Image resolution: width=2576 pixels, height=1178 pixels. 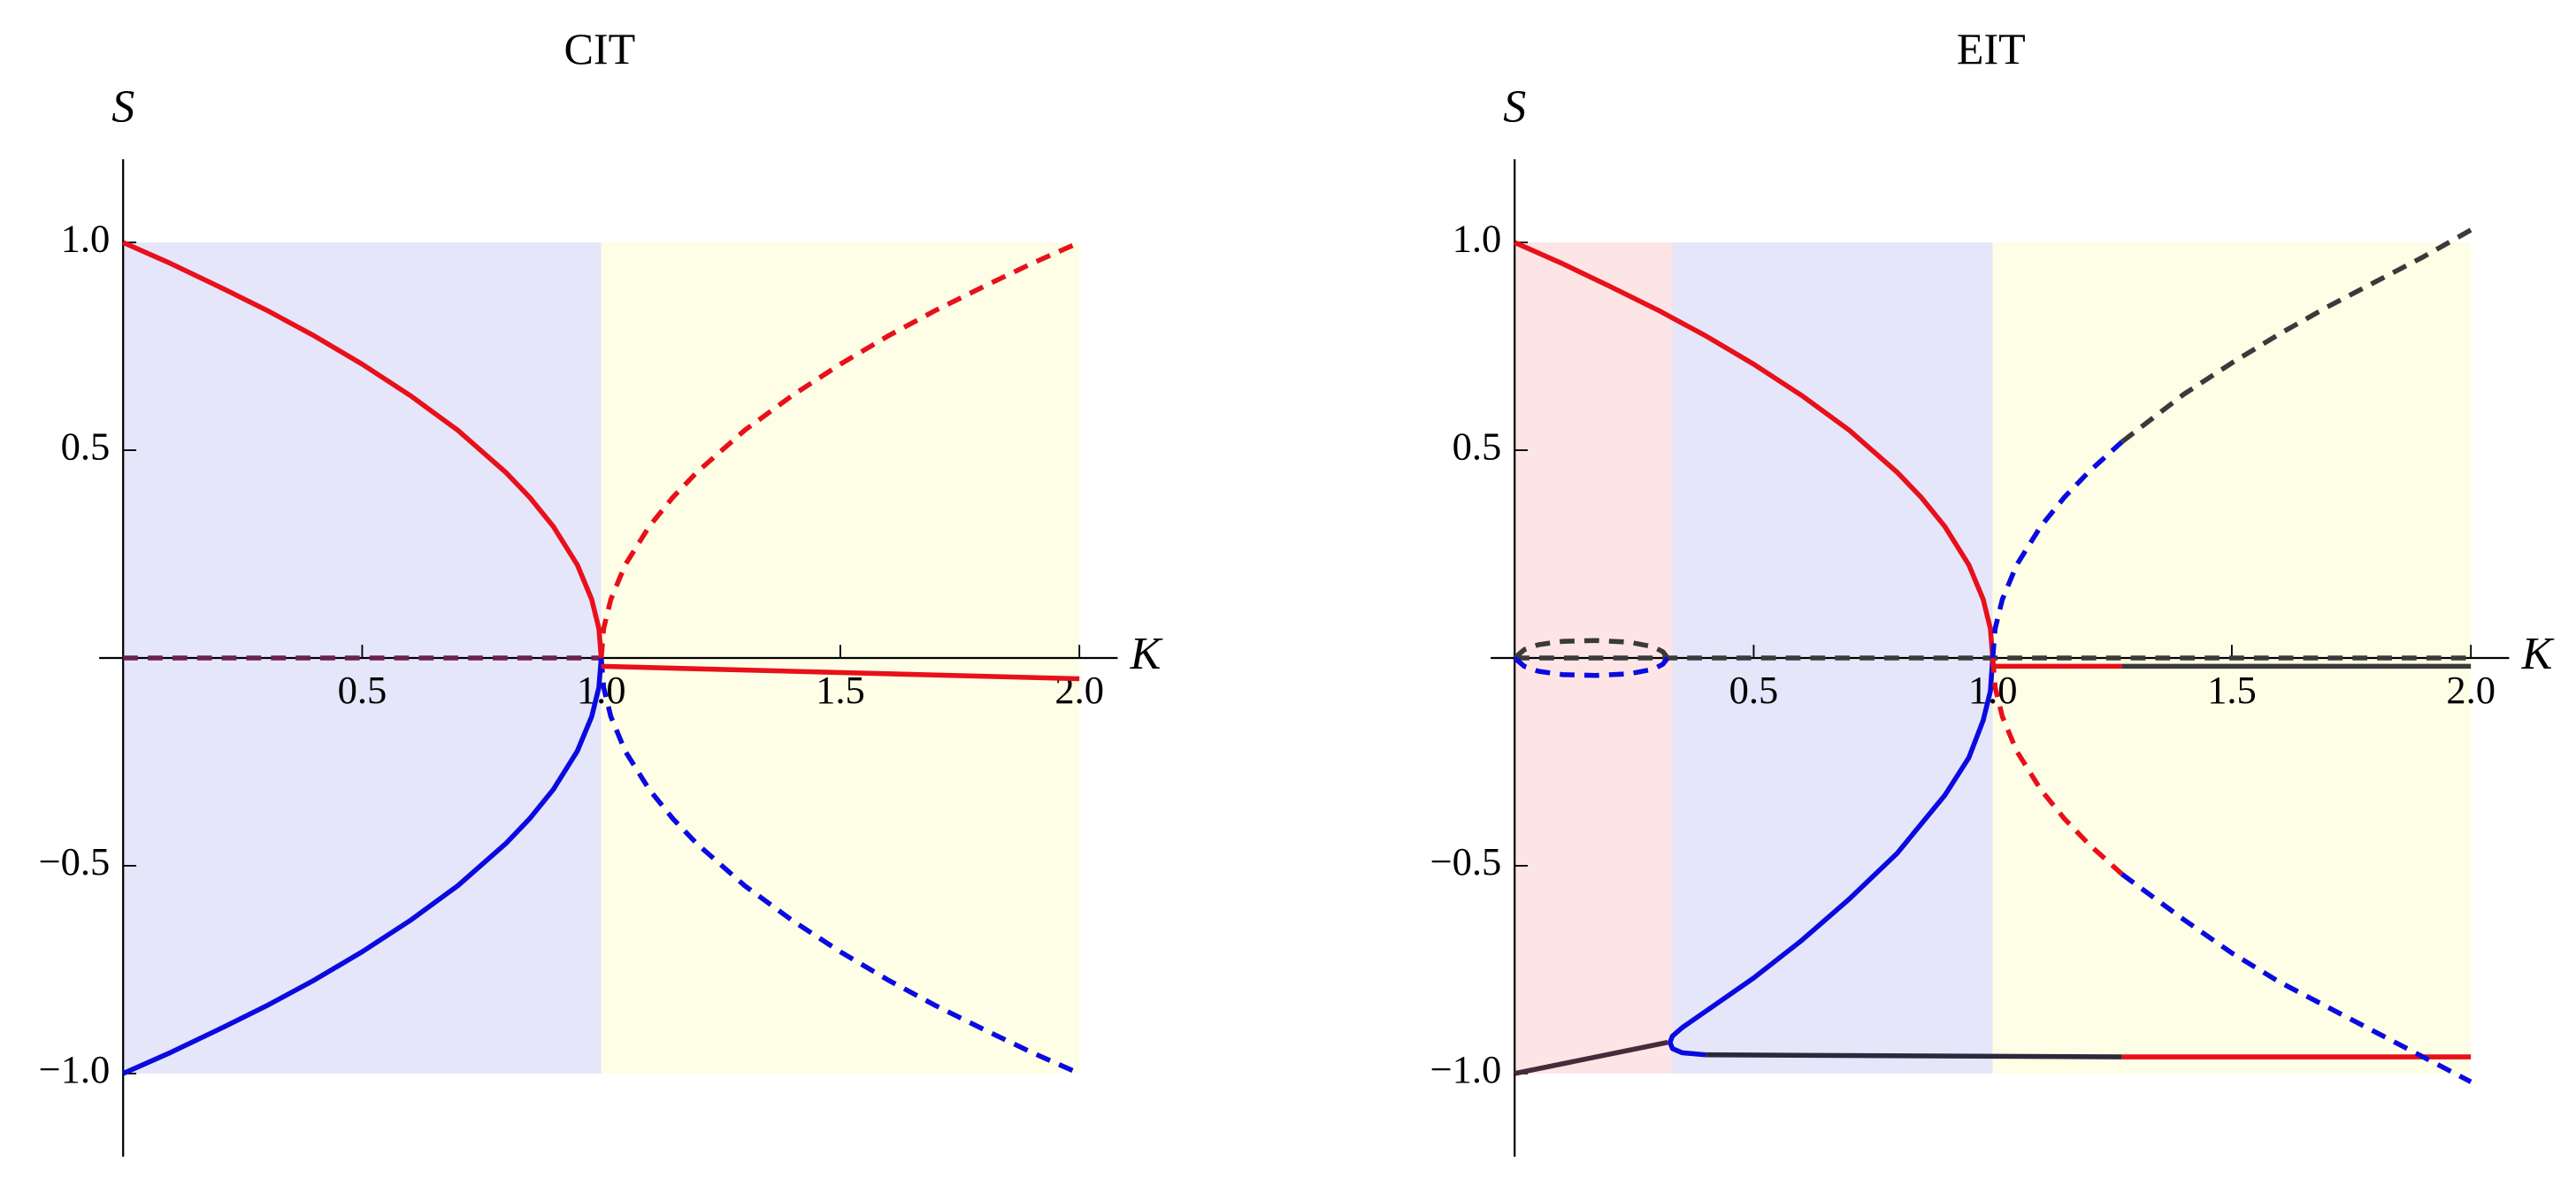 I want to click on chart-title: EIT, so click(x=1991, y=48).